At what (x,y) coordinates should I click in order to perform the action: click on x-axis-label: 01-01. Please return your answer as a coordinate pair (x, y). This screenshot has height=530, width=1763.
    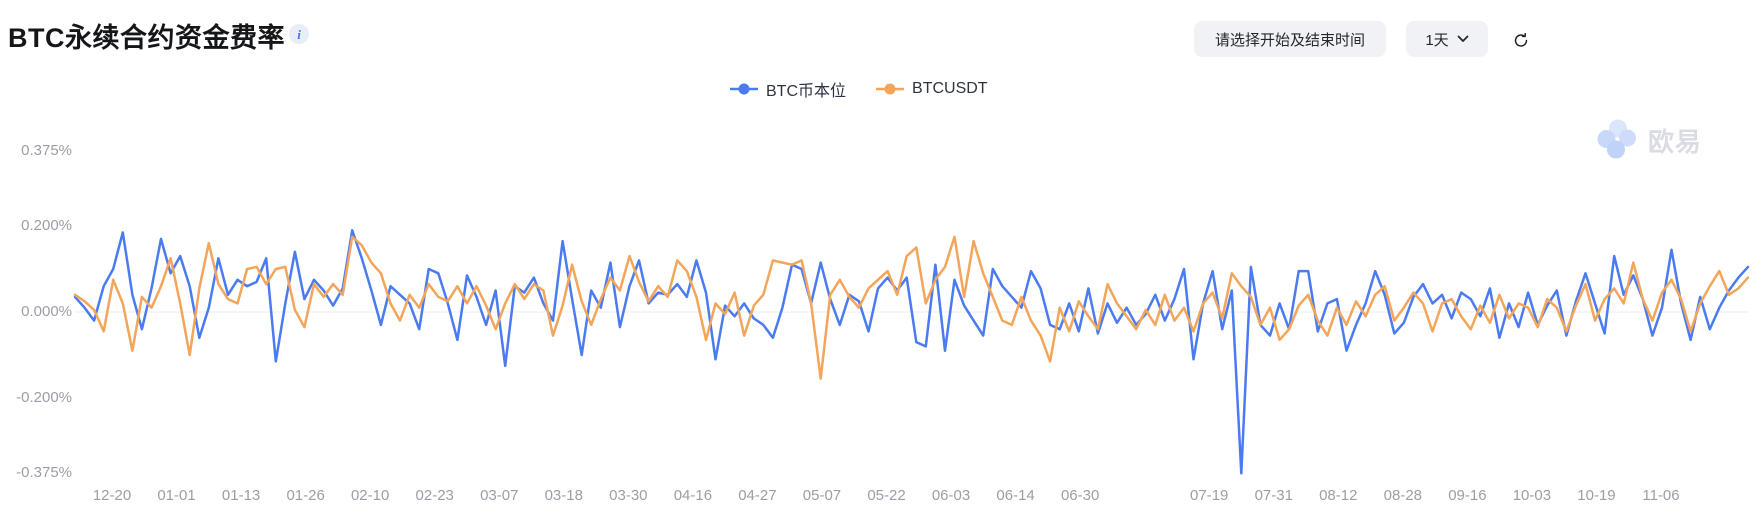
    Looking at the image, I should click on (176, 495).